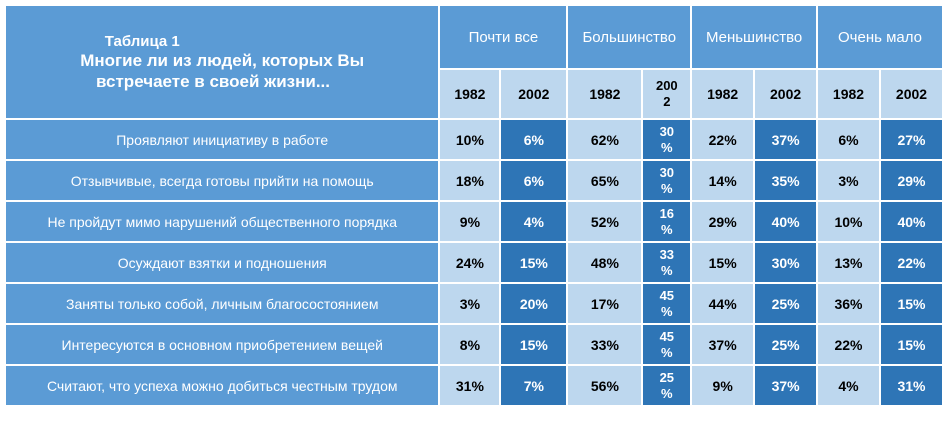 This screenshot has height=433, width=951. I want to click on group-header-minority: Меньшинство, so click(754, 37).